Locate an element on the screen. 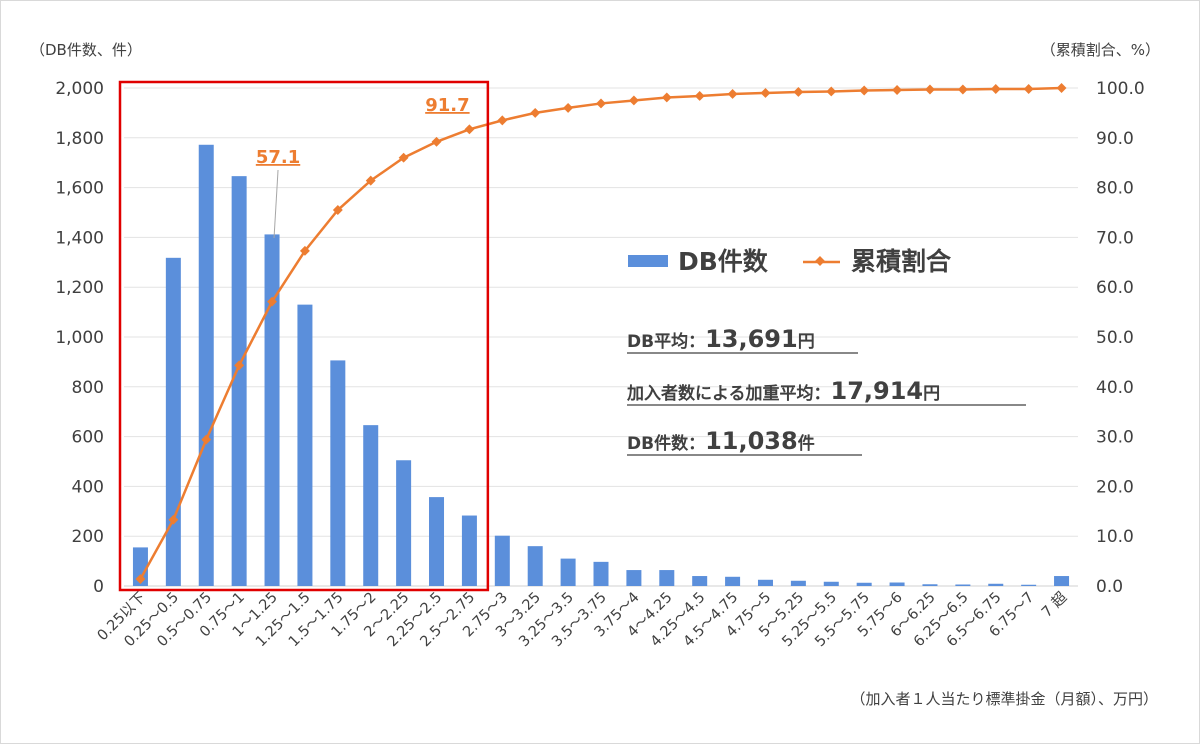 This screenshot has height=744, width=1200. left-tick-label: 200 is located at coordinates (88, 537).